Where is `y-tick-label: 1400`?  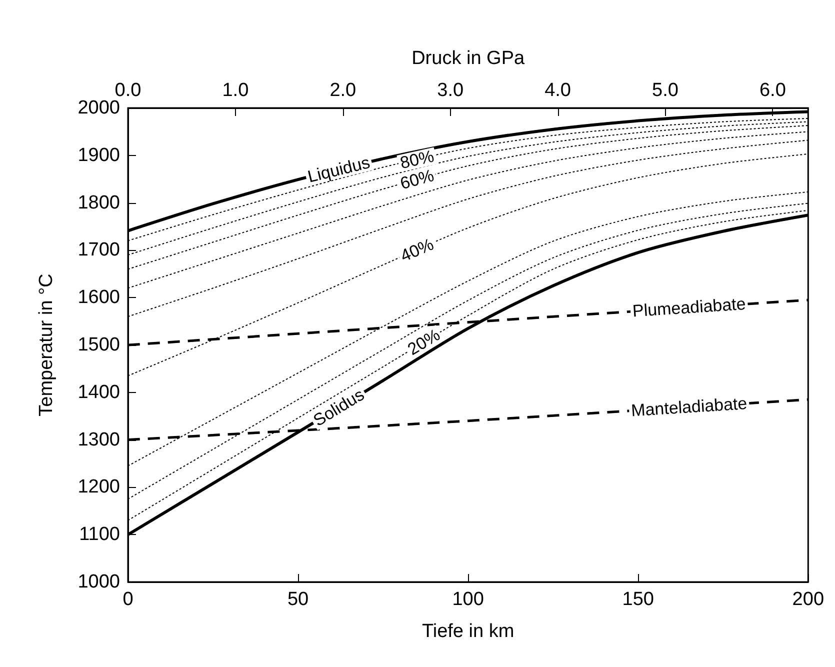 y-tick-label: 1400 is located at coordinates (99, 392).